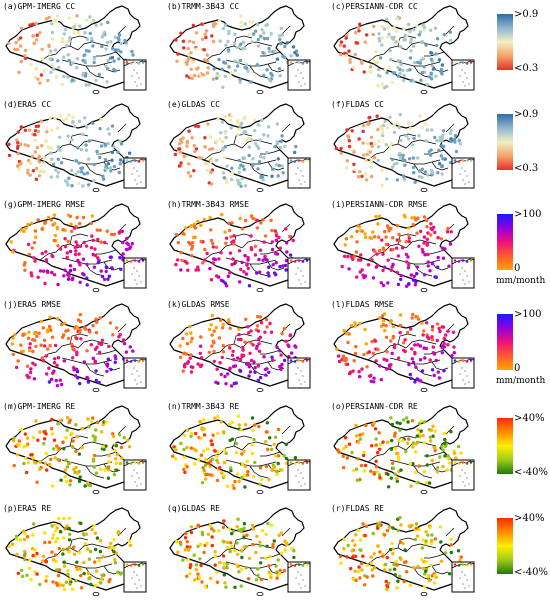  What do you see at coordinates (505, 342) in the screenshot?
I see `colorbar-canvas` at bounding box center [505, 342].